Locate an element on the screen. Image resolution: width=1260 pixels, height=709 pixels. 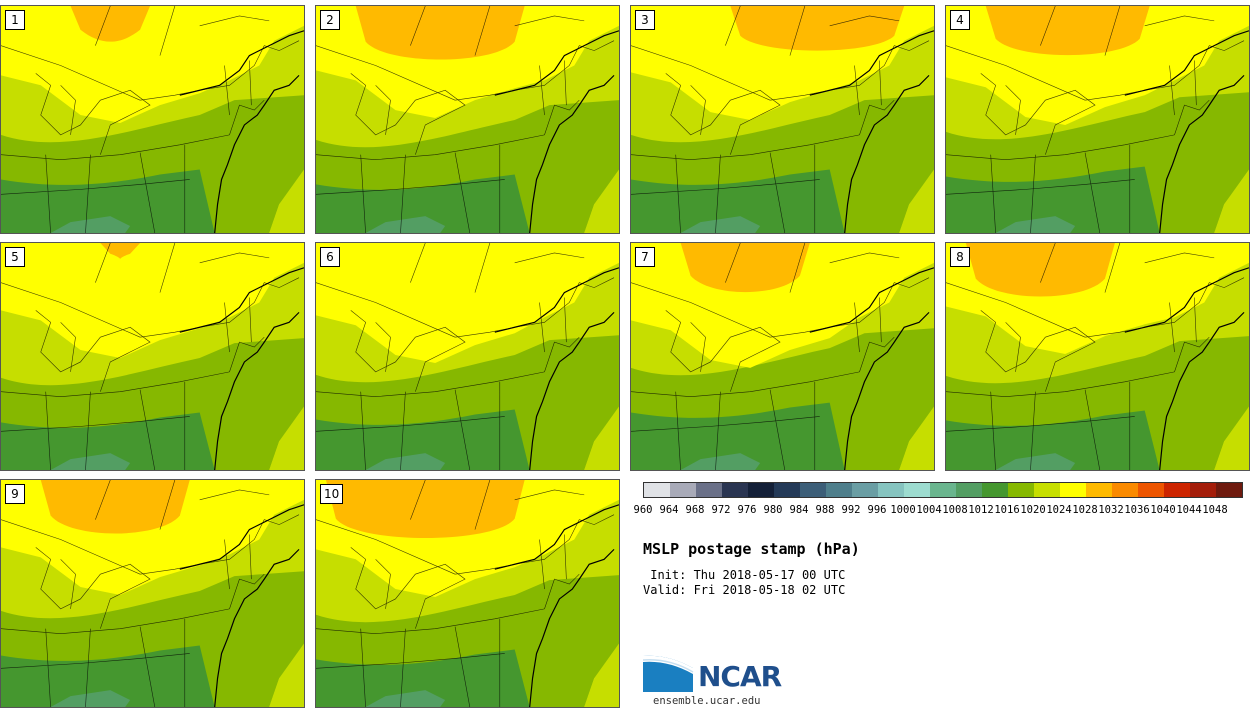
colorbar-tick-label: 996 is located at coordinates (877, 510).